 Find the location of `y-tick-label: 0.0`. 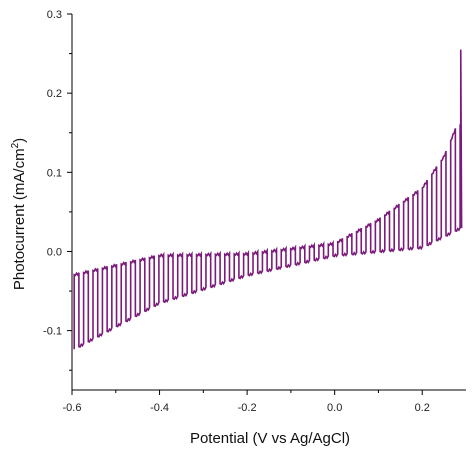

y-tick-label: 0.0 is located at coordinates (54, 252).